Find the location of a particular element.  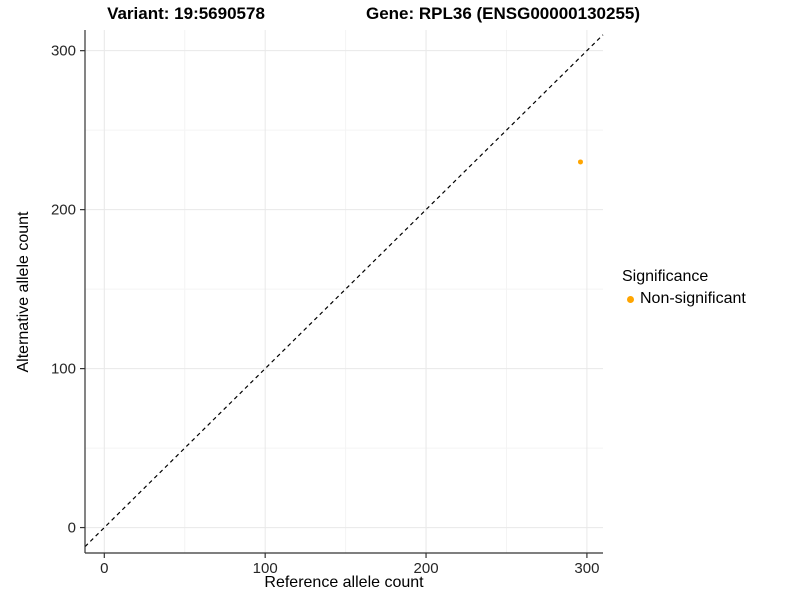

gene-title: Gene: RPL36 (ENSG00000130255) is located at coordinates (503, 13).